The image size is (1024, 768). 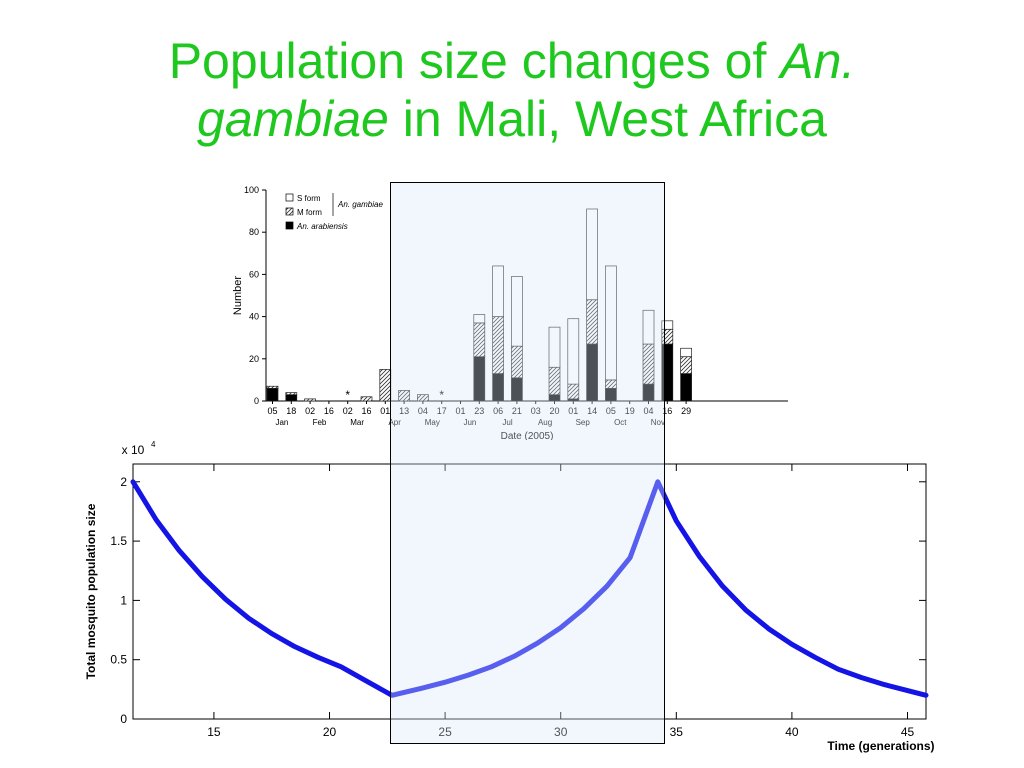 I want to click on month-label: Sep, so click(x=583, y=422).